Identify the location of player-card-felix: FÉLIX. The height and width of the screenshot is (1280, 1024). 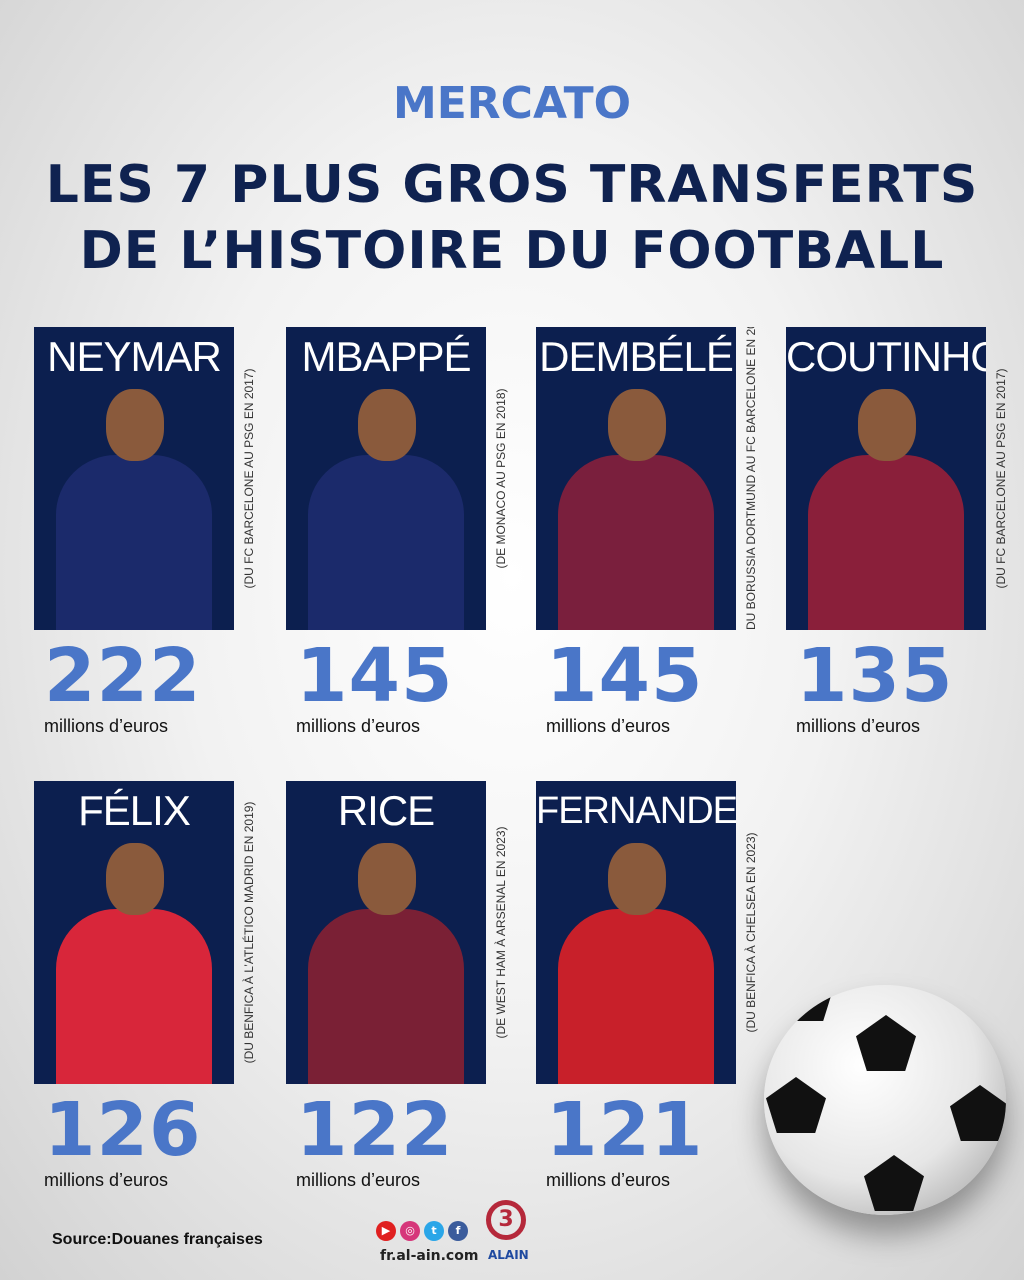
(134, 932).